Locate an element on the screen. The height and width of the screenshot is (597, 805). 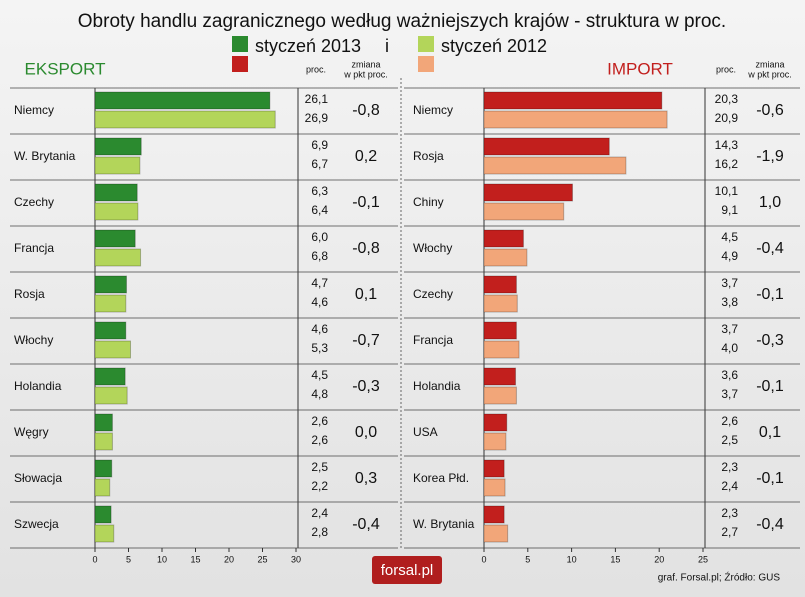
value-label: 6,3 is located at coordinates (319, 191).